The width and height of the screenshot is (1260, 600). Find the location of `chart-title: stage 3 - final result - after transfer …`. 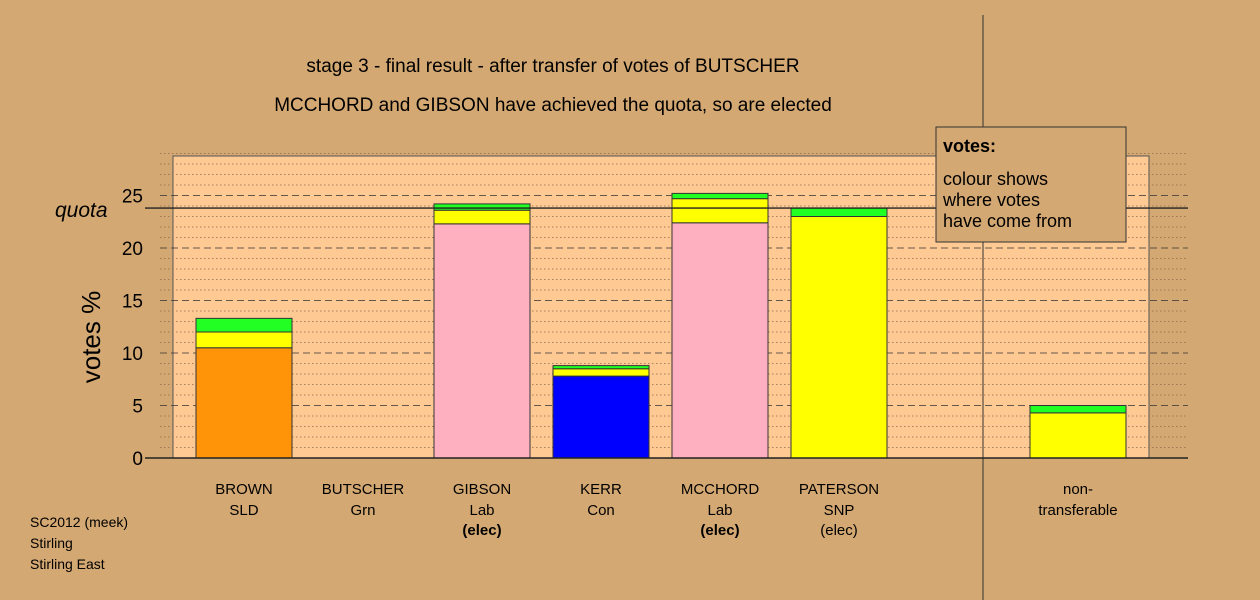

chart-title: stage 3 - final result - after transfer … is located at coordinates (552, 66).